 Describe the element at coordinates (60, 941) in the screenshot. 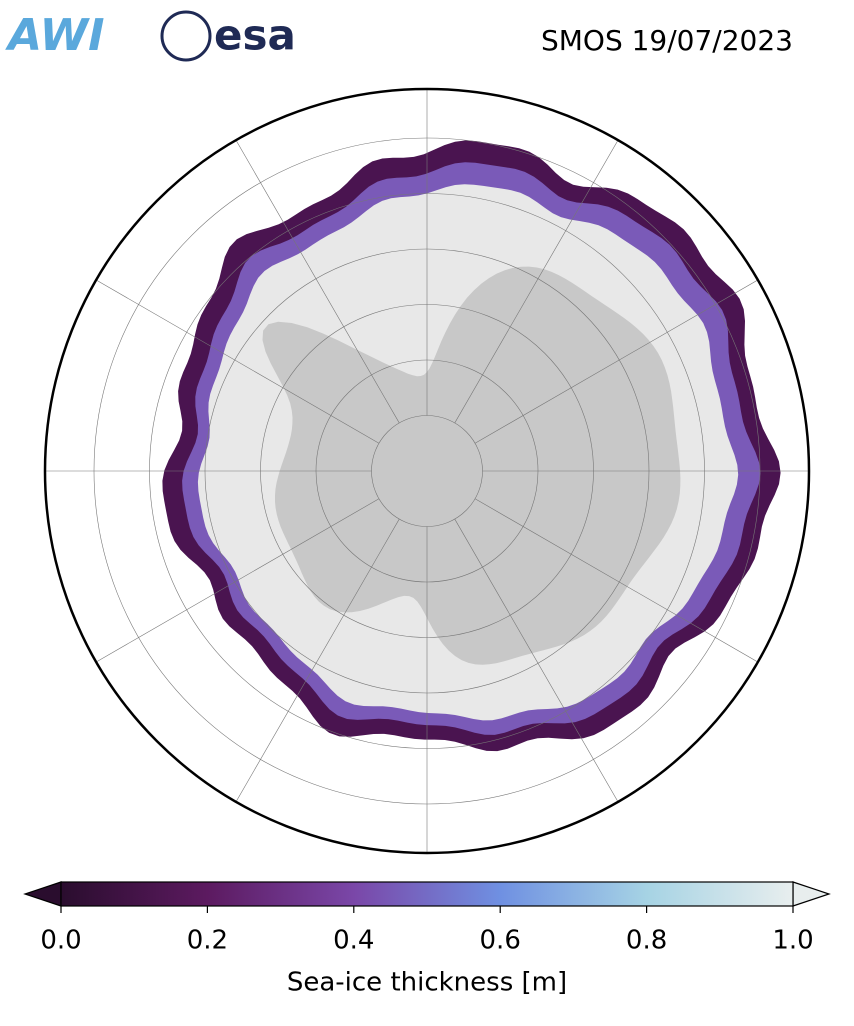

I see `colorbar-tick-label: 0.0` at that location.